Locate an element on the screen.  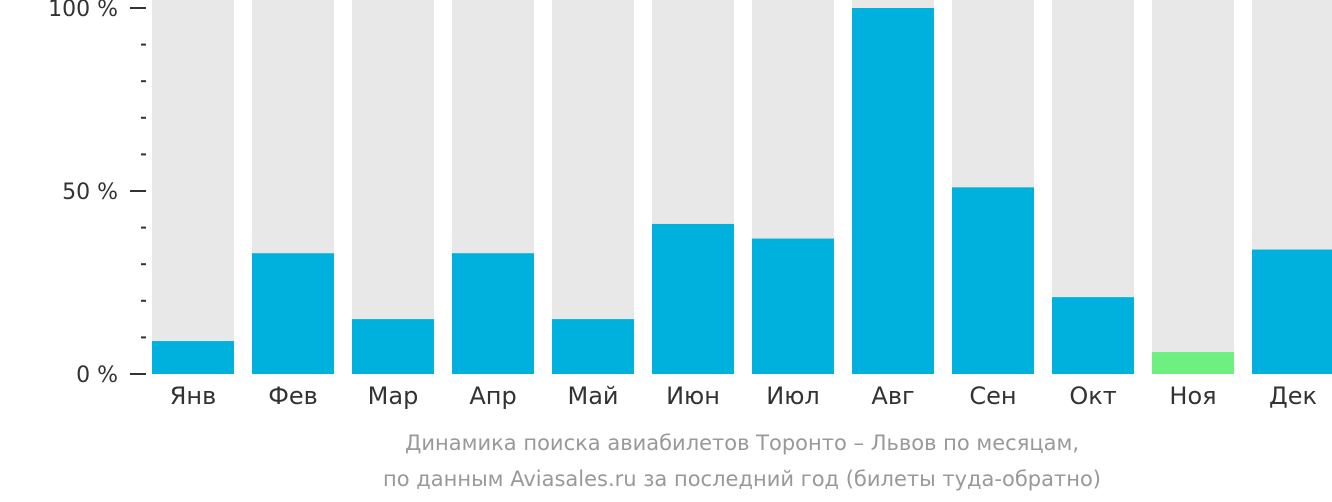
x-axis-labels: Янв Фев Мар Апр Май Июн Июл Авг Сен Окт Ноя Дек is located at coordinates (743, 396).